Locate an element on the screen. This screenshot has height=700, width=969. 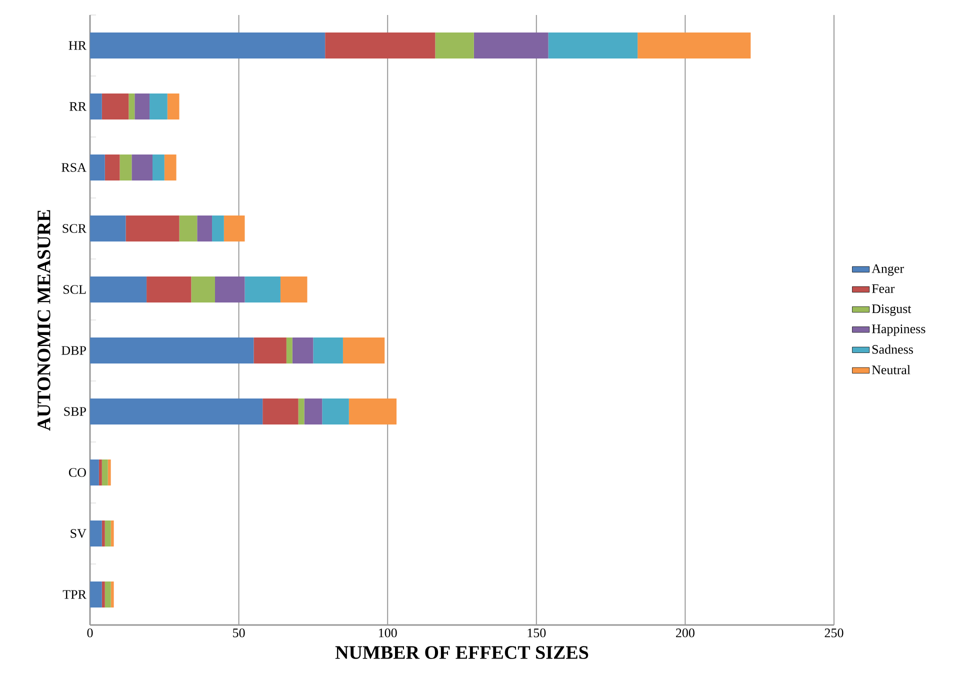
legend-label: Disgust is located at coordinates (892, 310).